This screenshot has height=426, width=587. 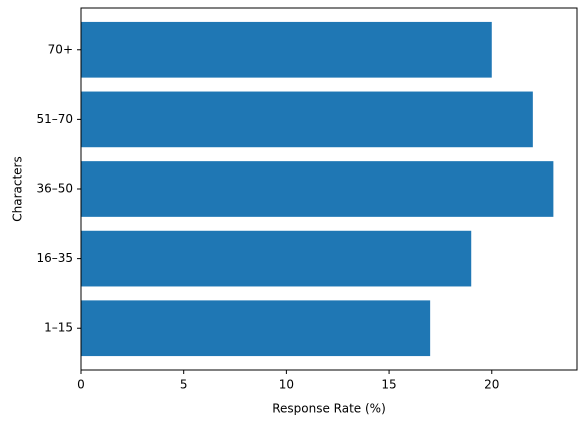 What do you see at coordinates (54, 119) in the screenshot?
I see `y-tick-label: 51–70` at bounding box center [54, 119].